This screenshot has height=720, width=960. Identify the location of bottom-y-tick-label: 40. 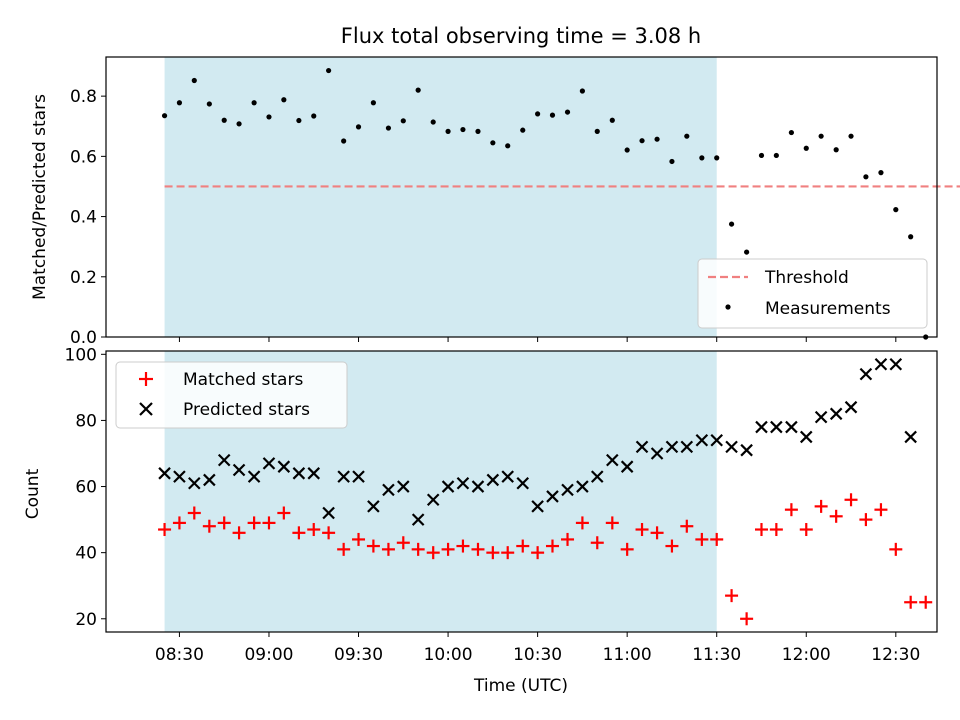
(86, 554).